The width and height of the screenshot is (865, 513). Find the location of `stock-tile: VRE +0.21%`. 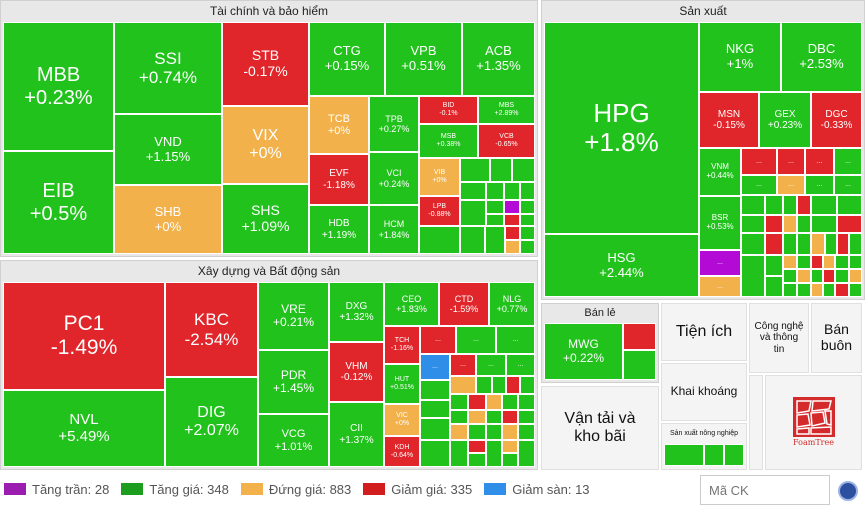

stock-tile: VRE +0.21% is located at coordinates (293, 316).